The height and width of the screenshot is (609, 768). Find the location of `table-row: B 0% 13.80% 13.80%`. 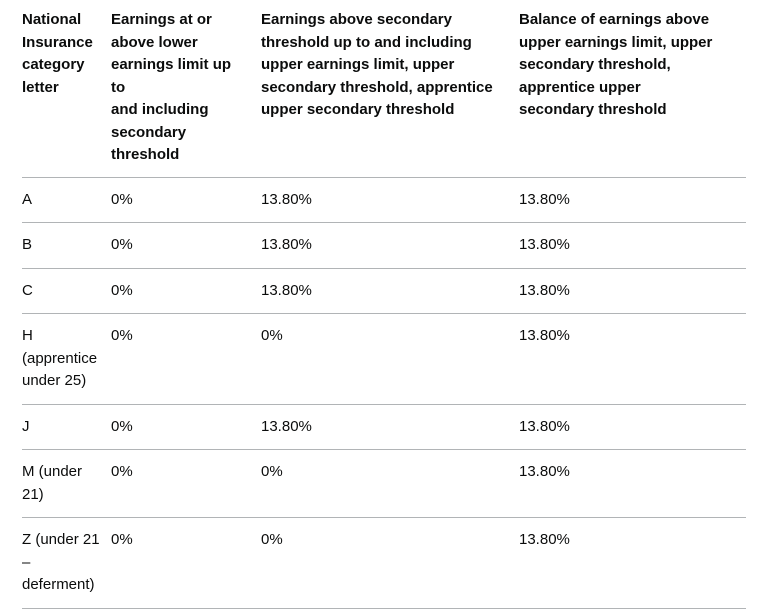

table-row: B 0% 13.80% 13.80% is located at coordinates (384, 245).